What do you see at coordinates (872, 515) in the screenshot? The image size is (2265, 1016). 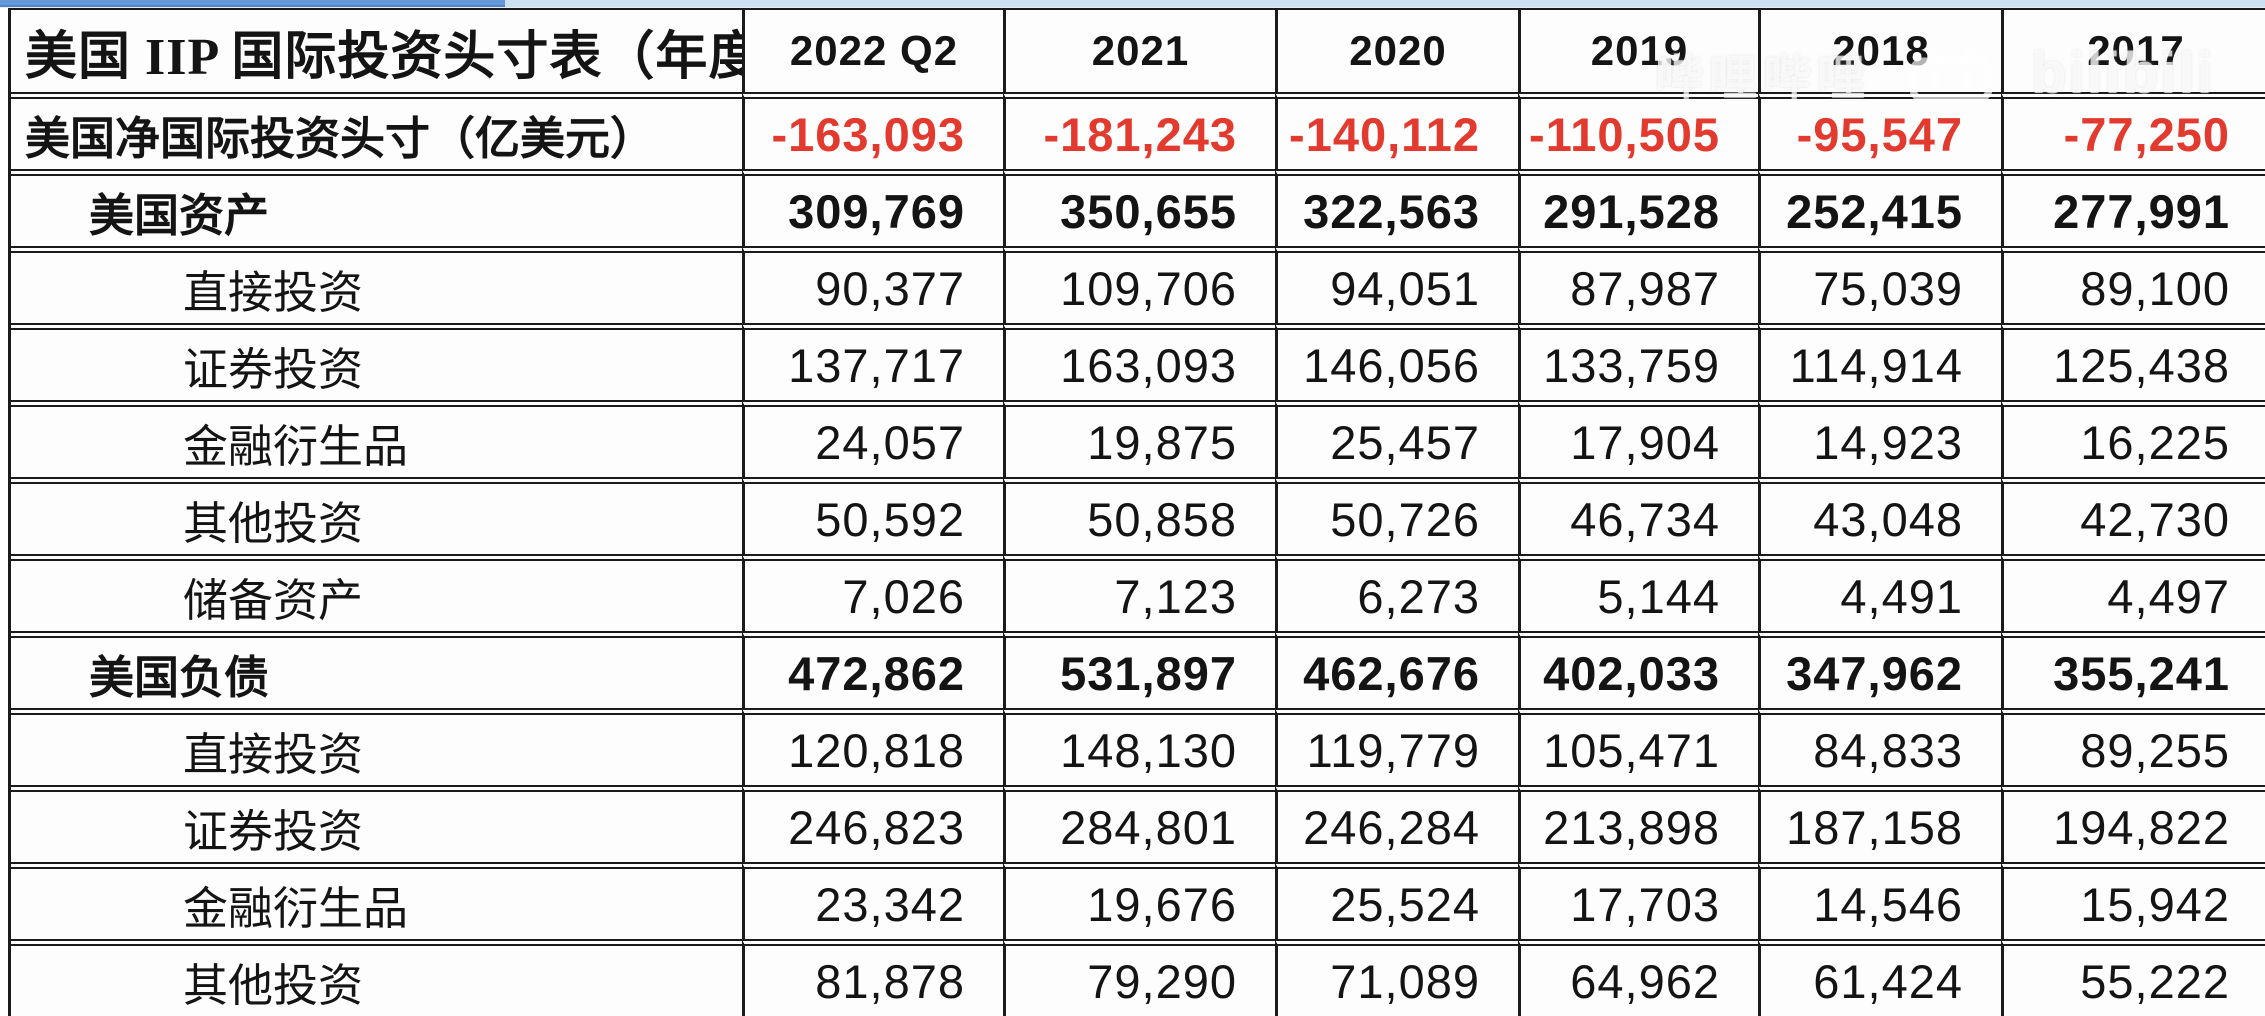 I see `value-cell: 50,592` at bounding box center [872, 515].